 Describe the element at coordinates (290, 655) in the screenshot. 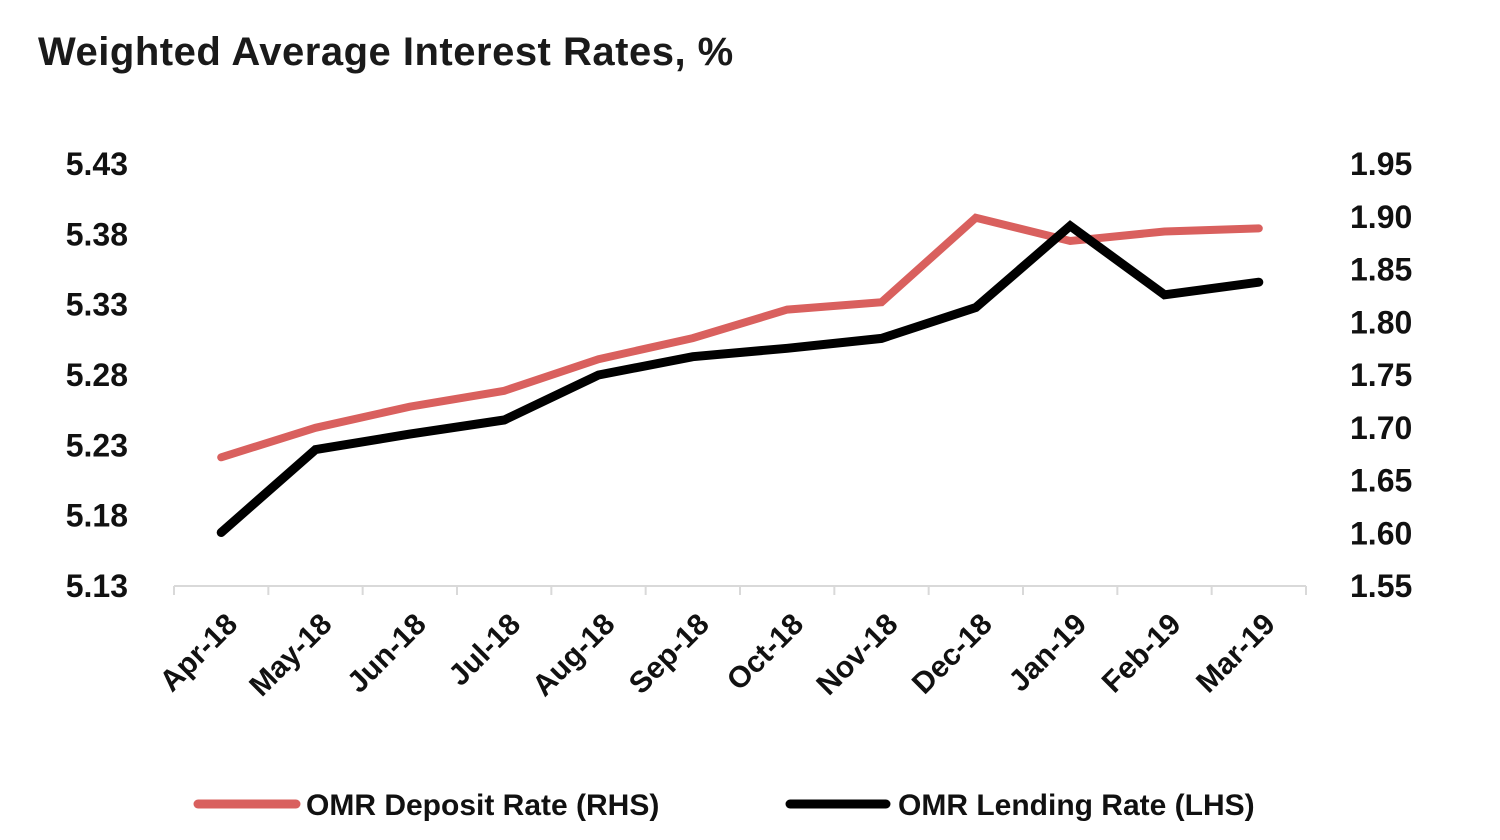

I see `x-axis-tick-label: May-18` at that location.